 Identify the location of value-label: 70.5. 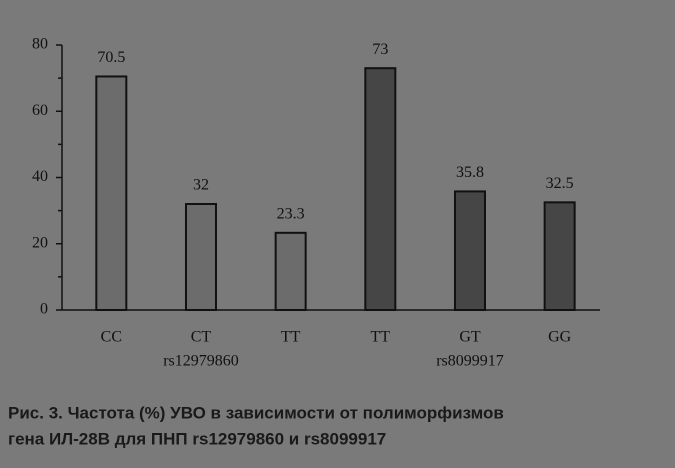
(111, 57).